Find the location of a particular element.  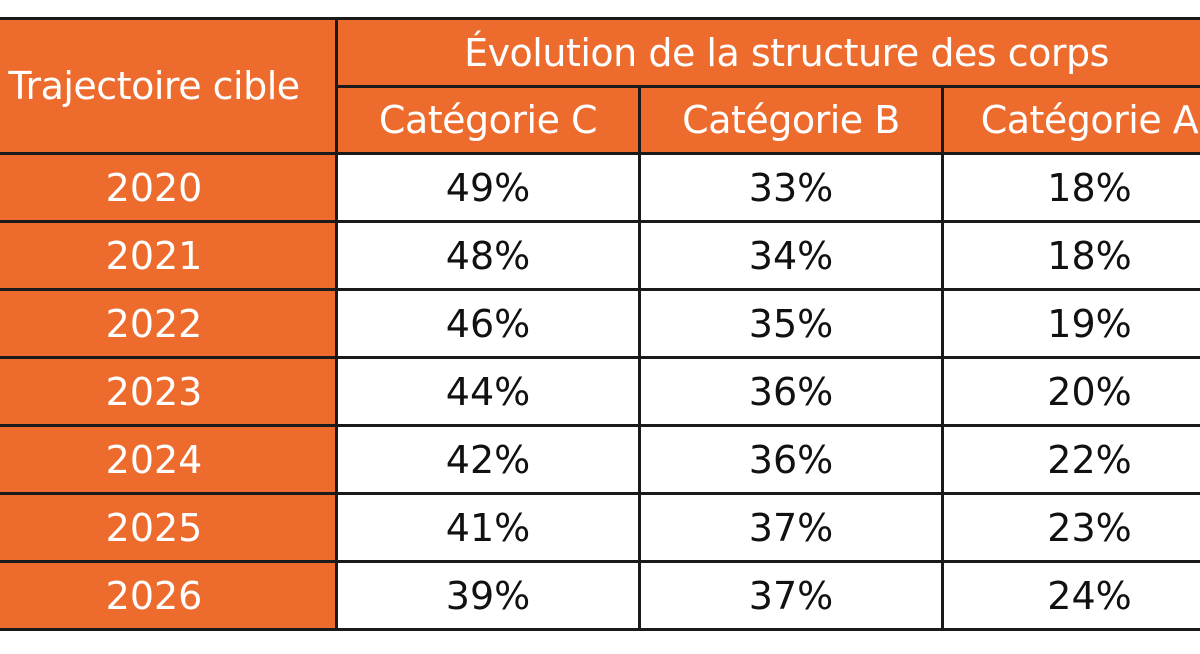

cell-cat-a: 19% is located at coordinates (1070, 323).